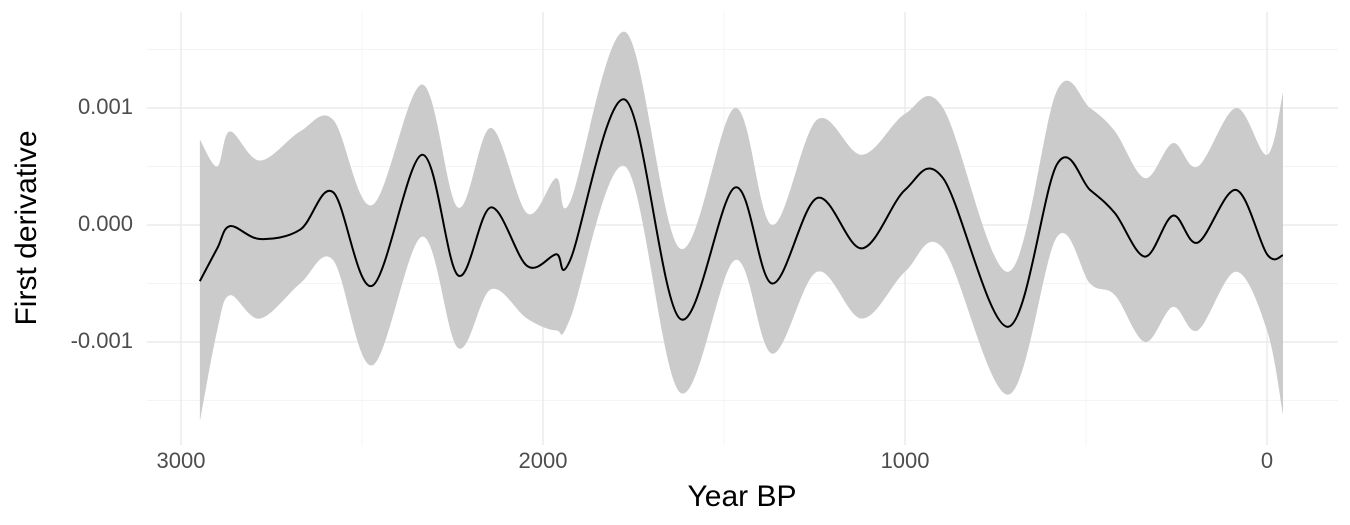 The height and width of the screenshot is (525, 1350). I want to click on y-tick-label: -0.001, so click(102, 340).